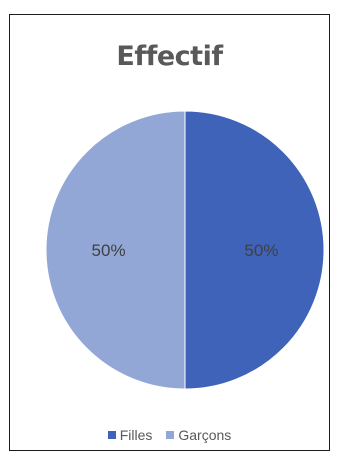 This screenshot has width=341, height=463. What do you see at coordinates (169, 56) in the screenshot?
I see `chart-title: Effectif` at bounding box center [169, 56].